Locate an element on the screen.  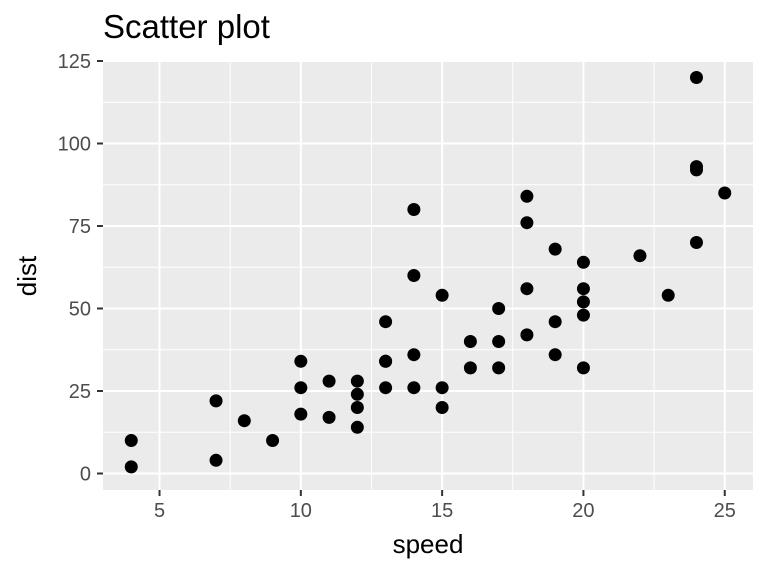
y-tick-label: 75 is located at coordinates (80, 227).